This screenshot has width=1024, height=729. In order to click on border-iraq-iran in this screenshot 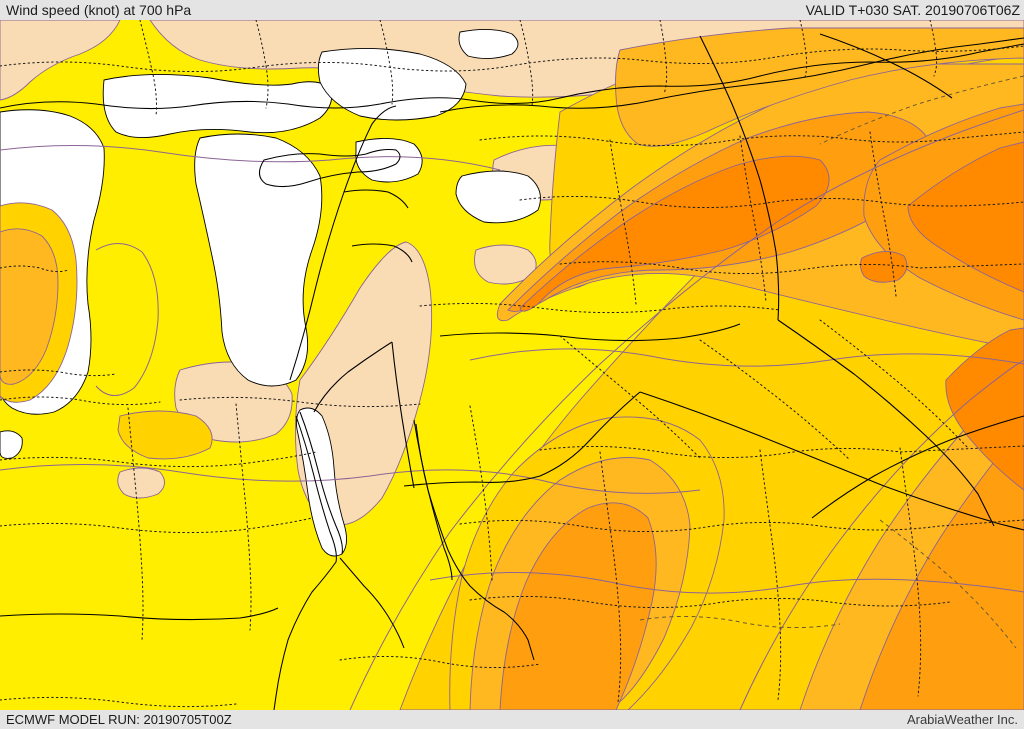, I will do `click(886, 423)`.